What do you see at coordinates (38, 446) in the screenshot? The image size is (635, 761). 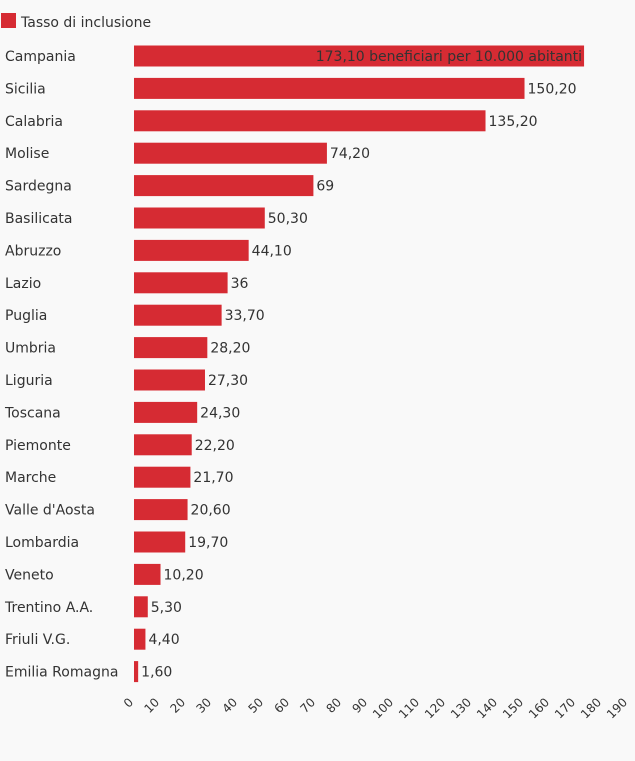 I see `category-label: Piemonte` at bounding box center [38, 446].